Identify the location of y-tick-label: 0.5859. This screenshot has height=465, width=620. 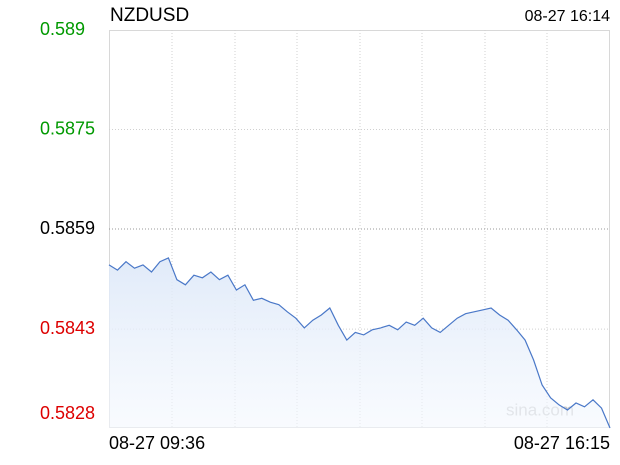
(67, 228).